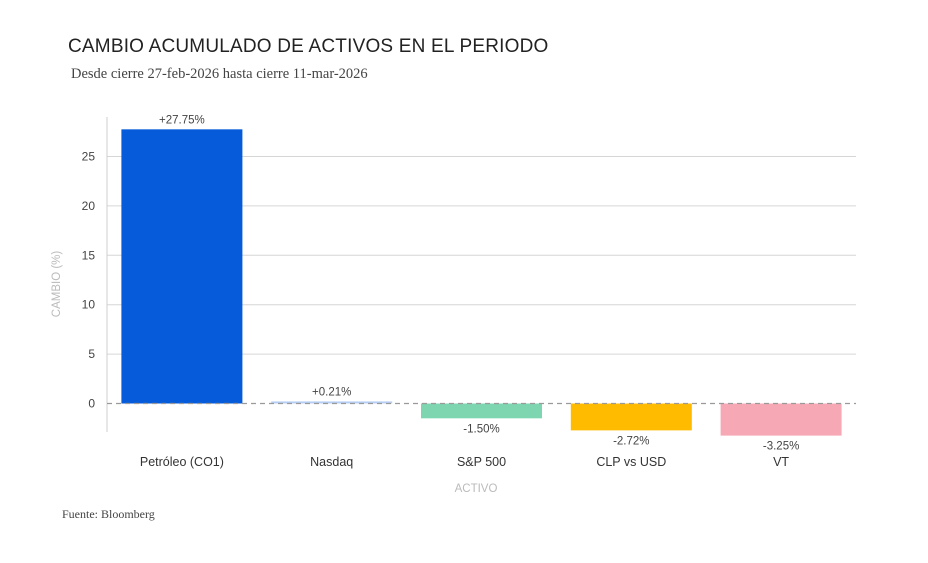 The height and width of the screenshot is (563, 928). What do you see at coordinates (57, 284) in the screenshot?
I see `y-axis-title: CAMBIO (%)` at bounding box center [57, 284].